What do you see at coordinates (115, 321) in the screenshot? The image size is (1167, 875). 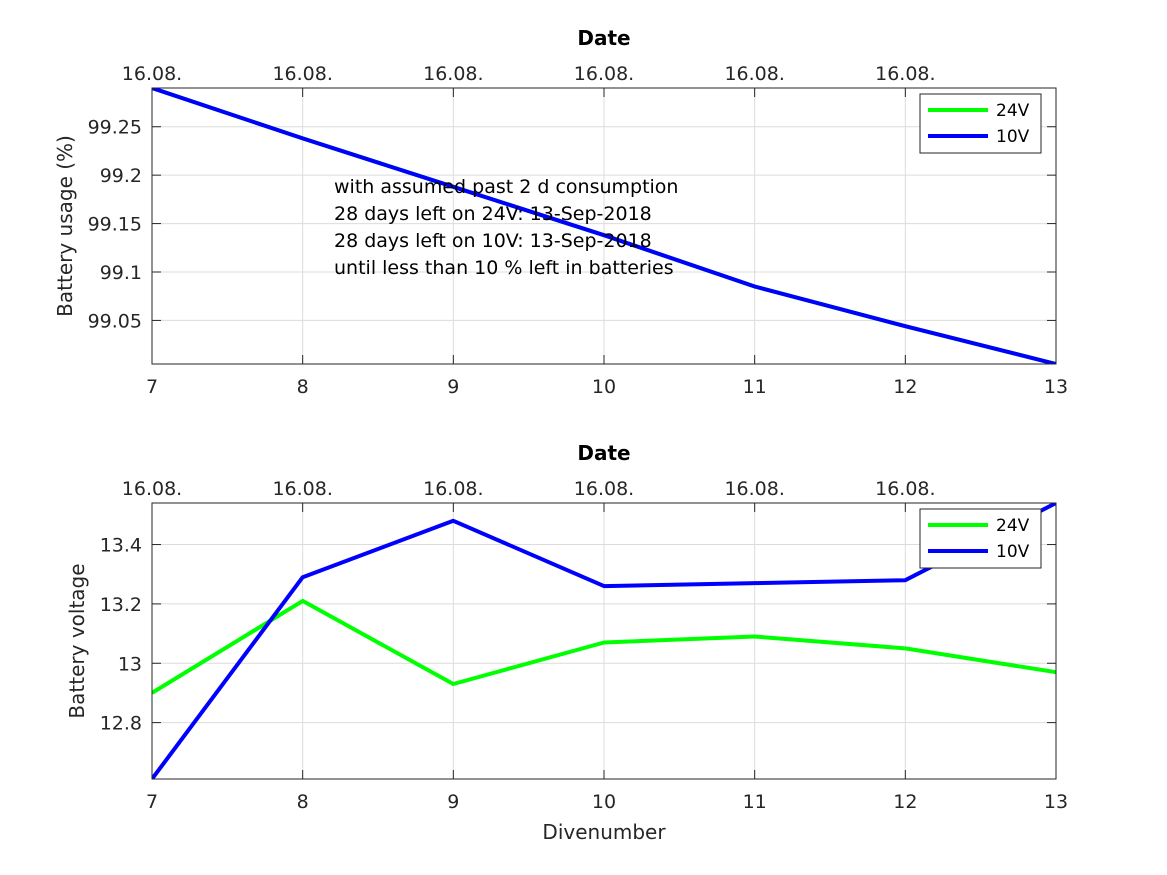 I see `y-tick-label: 99.05` at bounding box center [115, 321].